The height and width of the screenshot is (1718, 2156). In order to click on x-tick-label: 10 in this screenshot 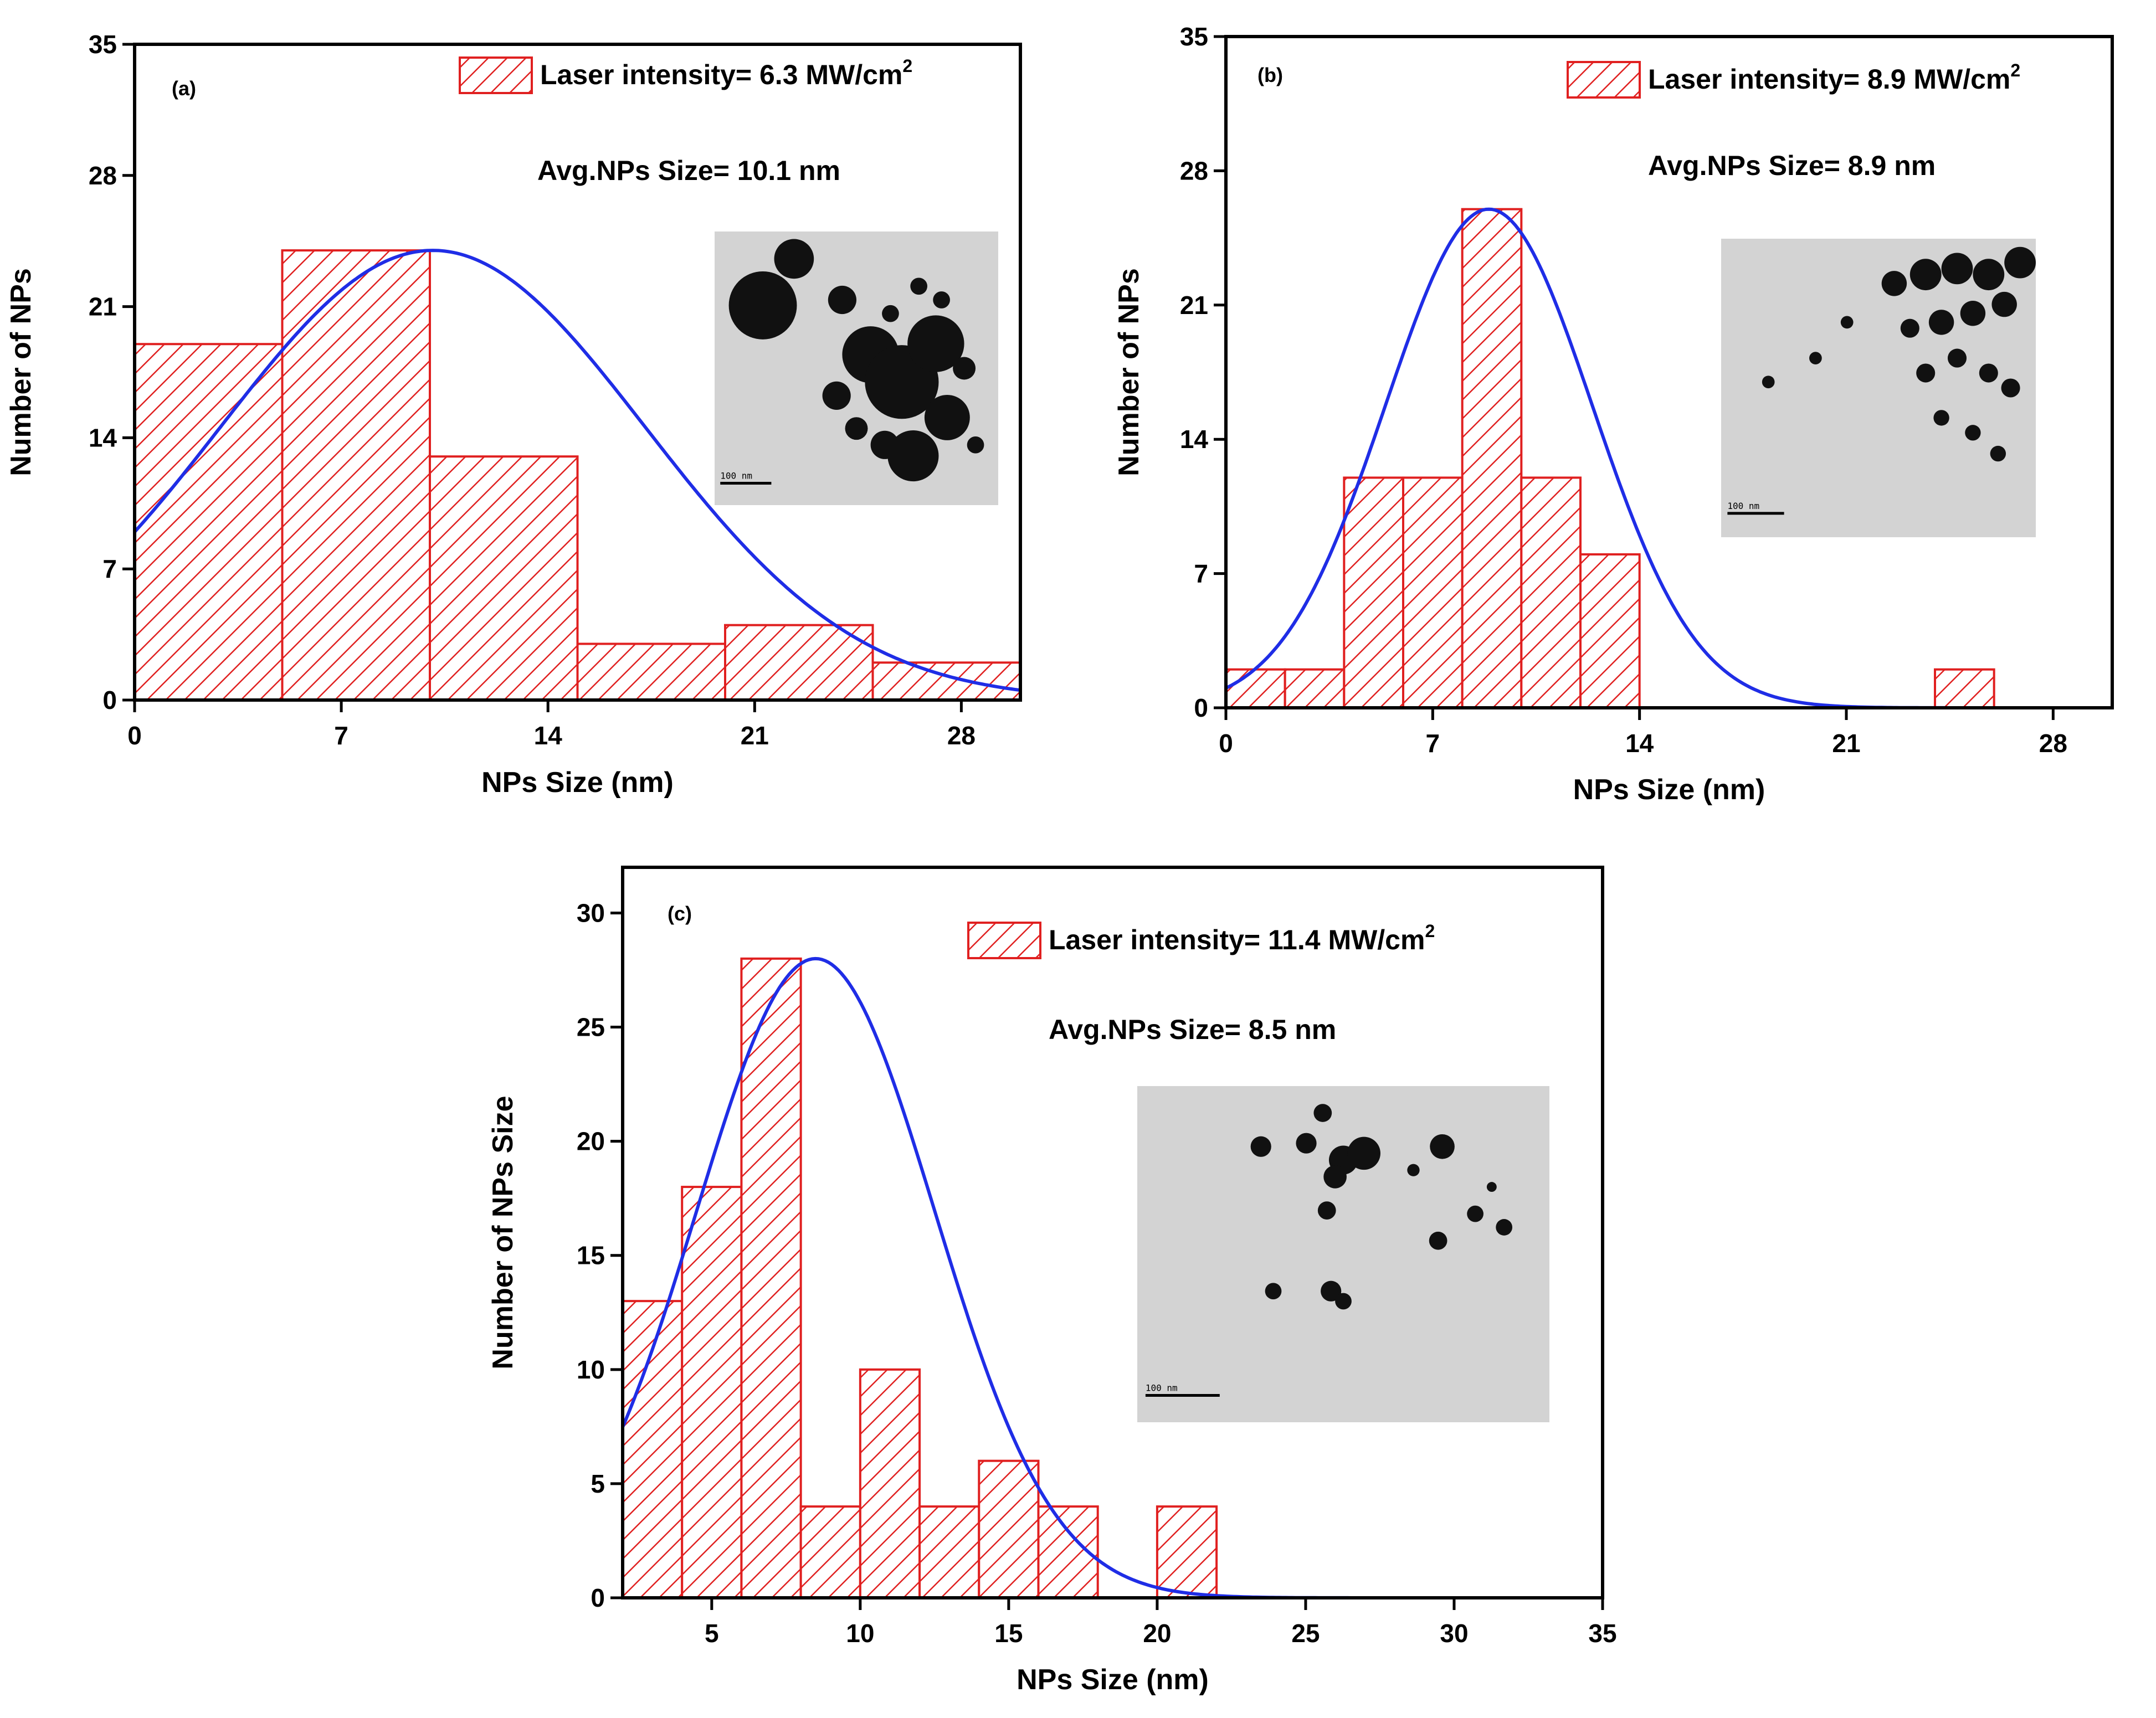, I will do `click(860, 1633)`.